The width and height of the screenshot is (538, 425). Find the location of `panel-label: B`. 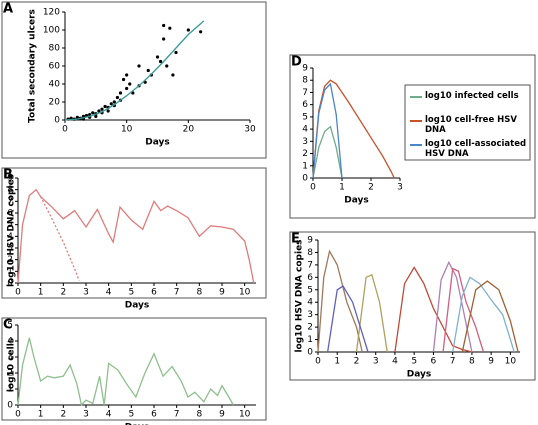

panel-label: B is located at coordinates (8, 175).